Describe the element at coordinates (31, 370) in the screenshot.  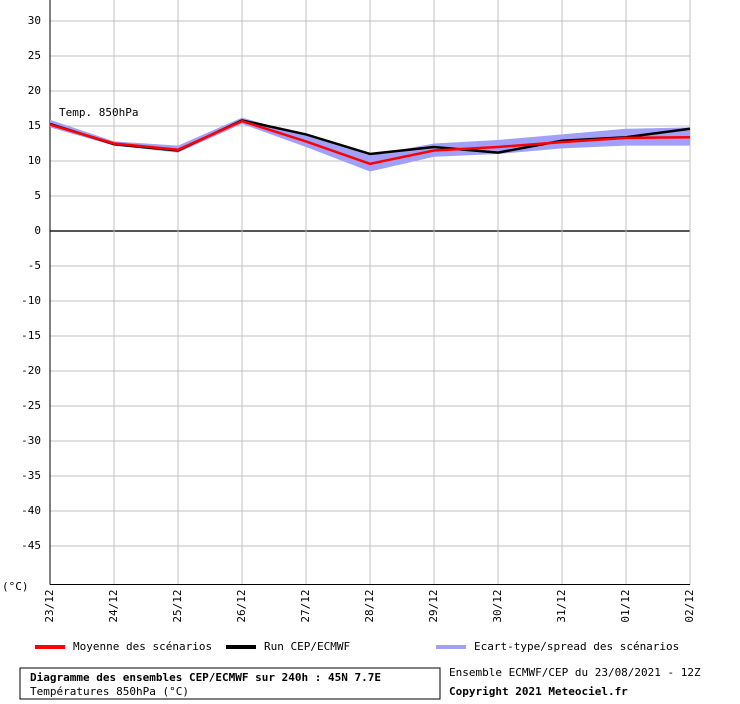
I see `y-tick-label: -20` at that location.